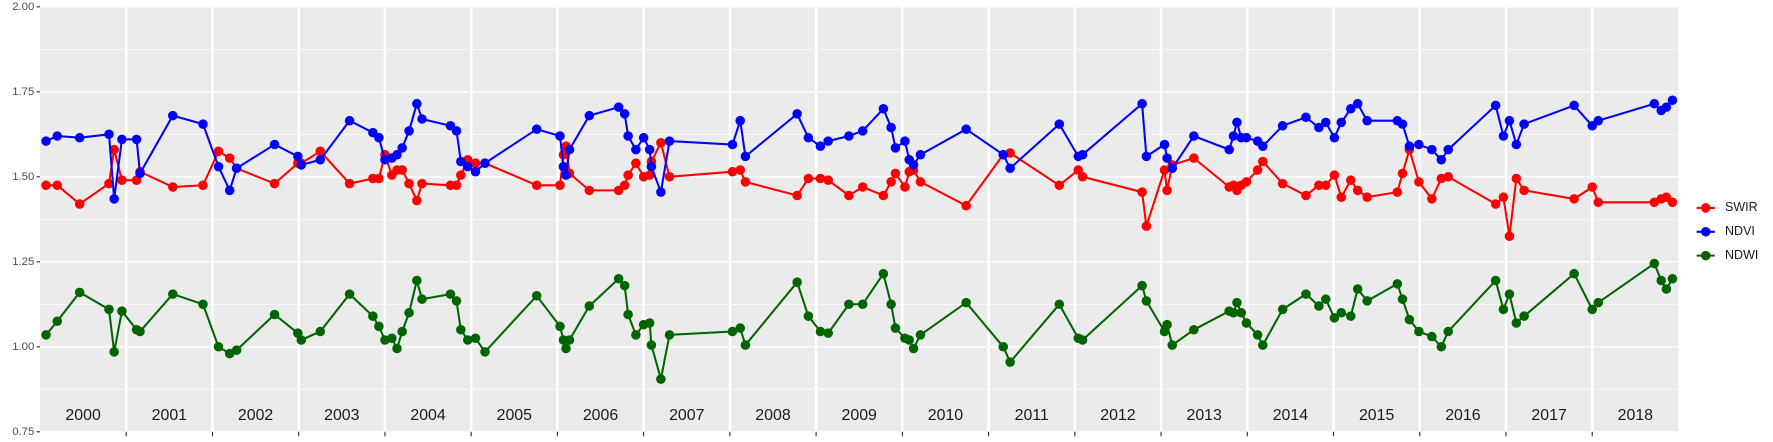 This screenshot has width=1773, height=442. I want to click on x-tick-label: 2015, so click(1377, 415).